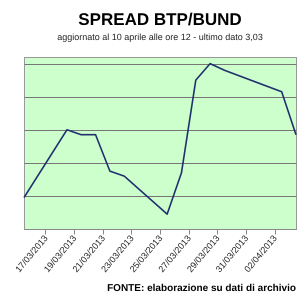 This screenshot has width=300, height=300. Describe the element at coordinates (201, 288) in the screenshot. I see `source-note: FONTE: elaborazione su dati di archivio` at that location.